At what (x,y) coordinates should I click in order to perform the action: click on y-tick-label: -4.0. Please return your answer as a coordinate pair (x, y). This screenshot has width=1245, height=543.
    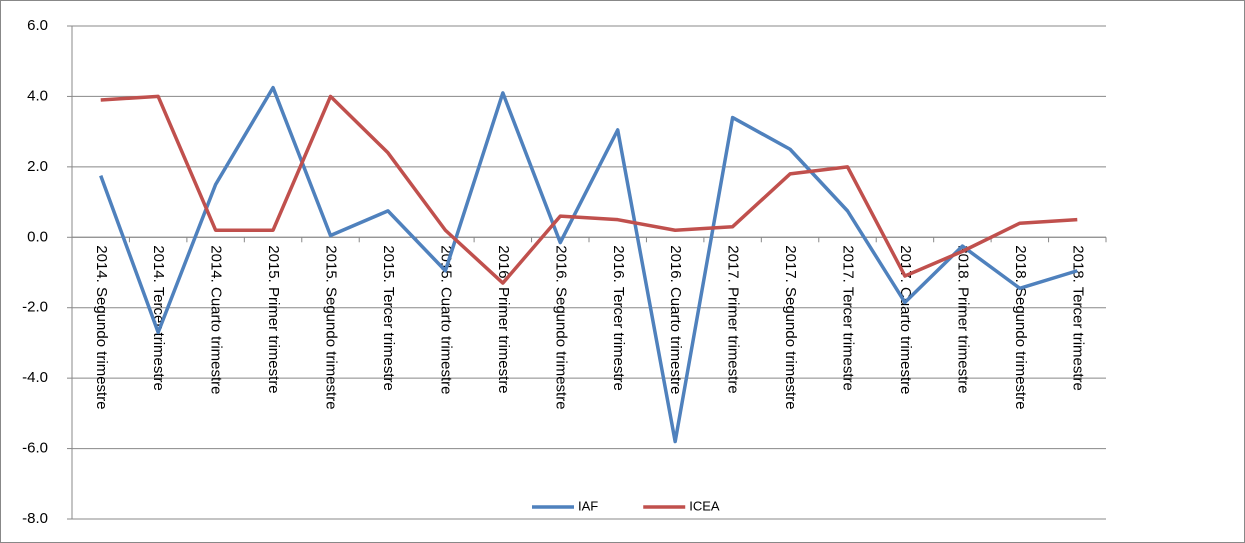
    Looking at the image, I should click on (35, 377).